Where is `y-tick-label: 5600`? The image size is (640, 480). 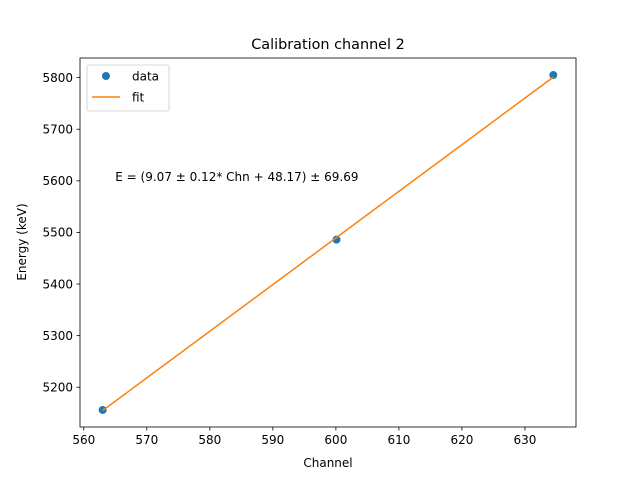
y-tick-label: 5600 is located at coordinates (57, 181).